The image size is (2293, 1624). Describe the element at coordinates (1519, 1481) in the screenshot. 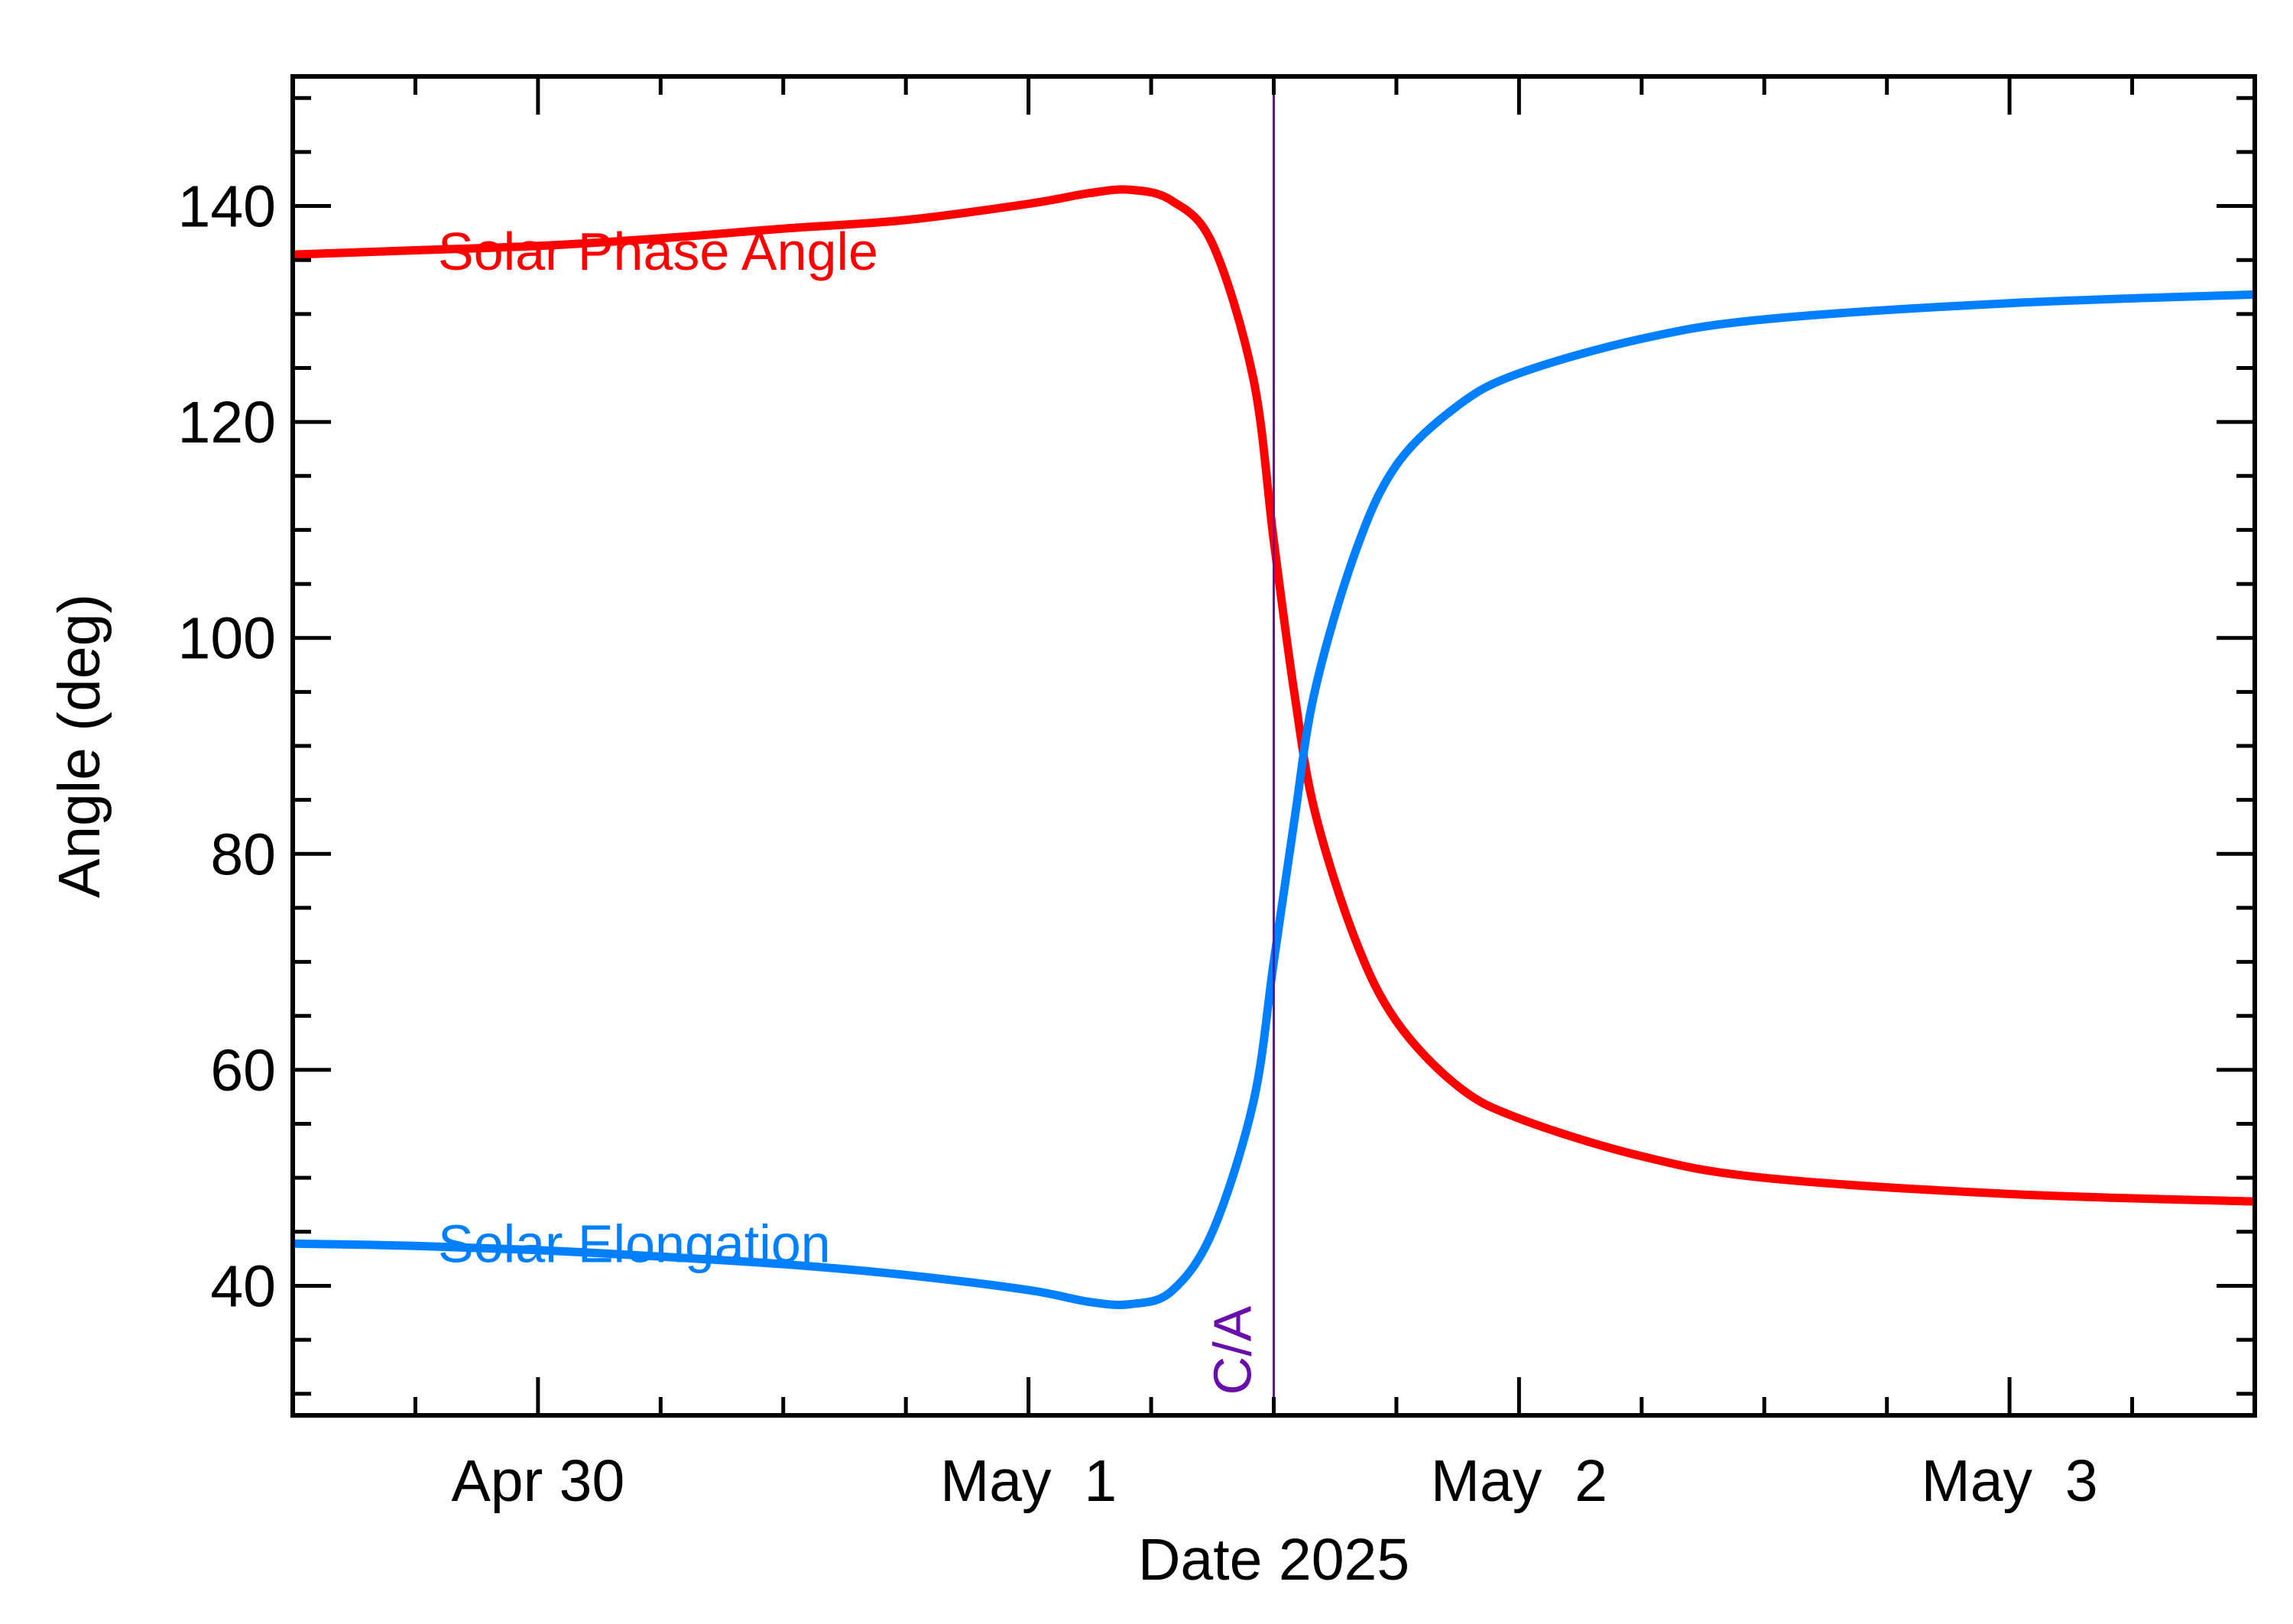

I see `x-tick-label: May 2` at that location.